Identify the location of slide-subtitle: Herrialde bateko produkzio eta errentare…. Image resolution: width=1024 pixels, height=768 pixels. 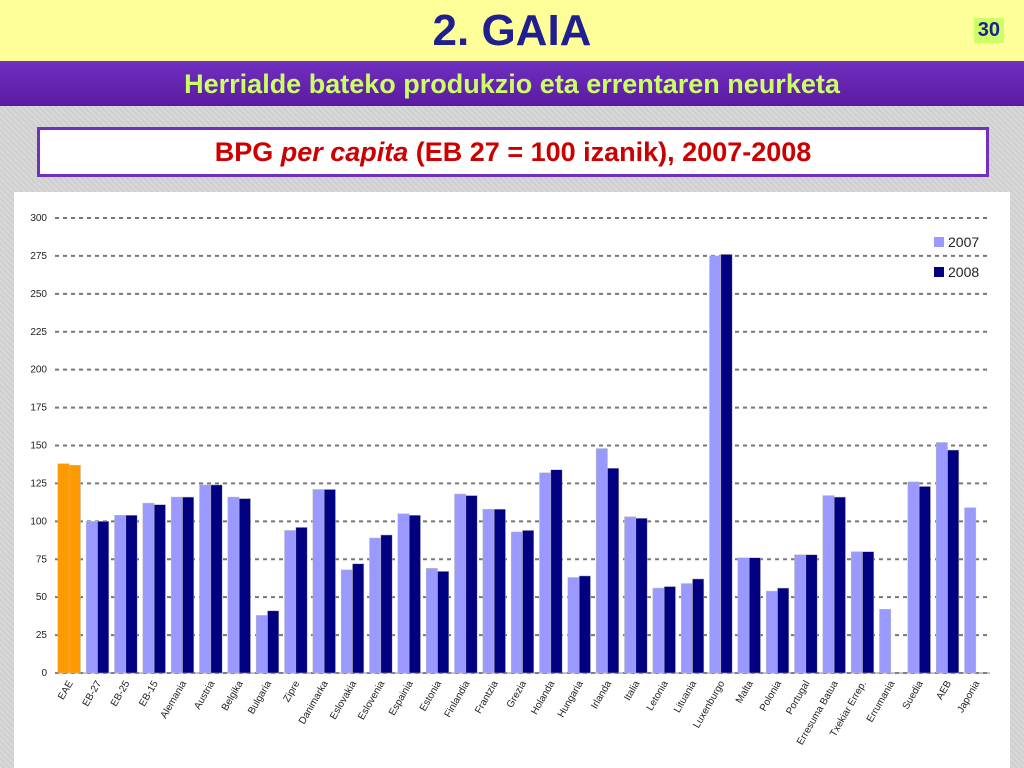
(512, 84).